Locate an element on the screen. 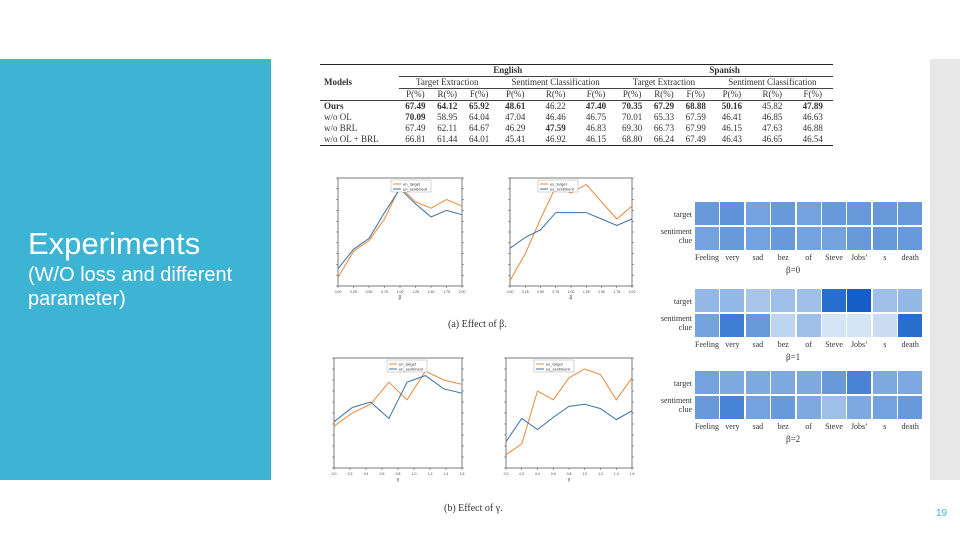 This screenshot has width=960, height=540. heatmap-row-label: sentiment clue is located at coordinates (676, 323).